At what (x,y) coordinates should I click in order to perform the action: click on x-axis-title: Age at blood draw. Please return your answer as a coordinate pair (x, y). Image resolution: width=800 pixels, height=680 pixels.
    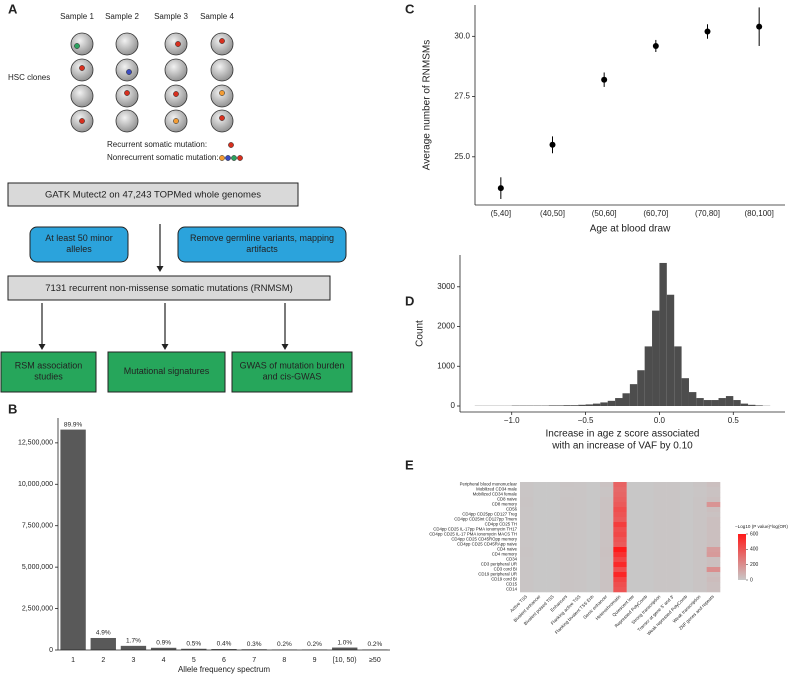
    Looking at the image, I should click on (630, 229).